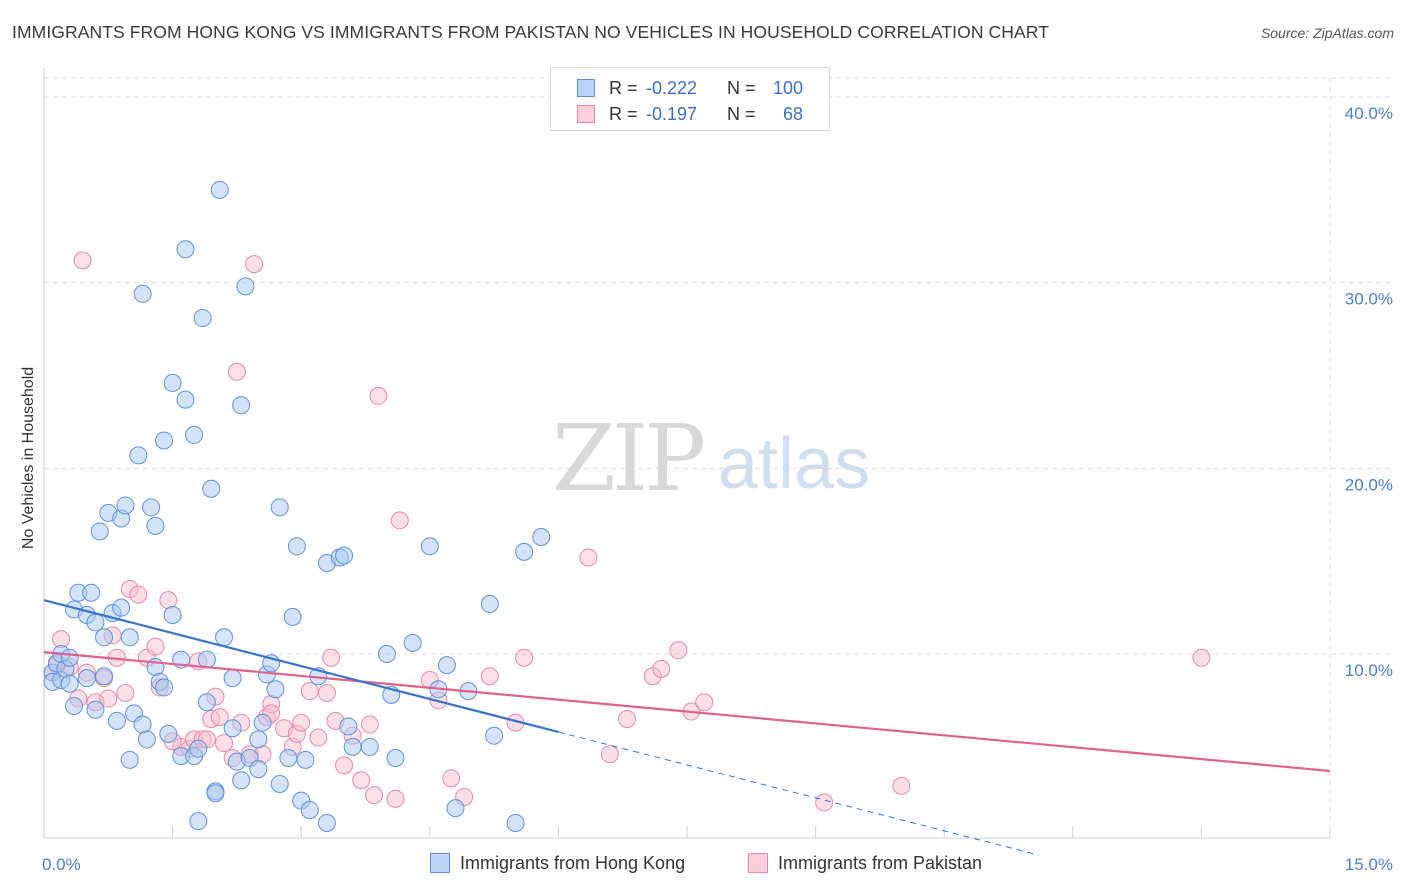 The height and width of the screenshot is (892, 1406). What do you see at coordinates (440, 863) in the screenshot?
I see `bottom-legend-swatch-hong-kong` at bounding box center [440, 863].